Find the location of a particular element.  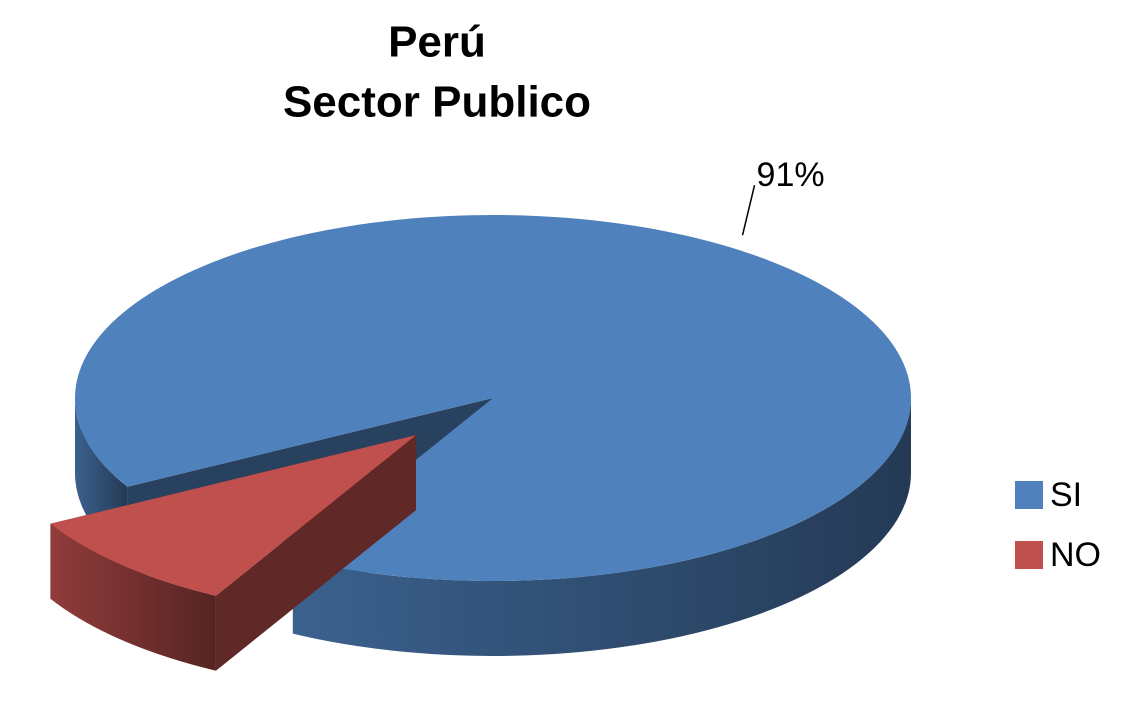

legend-label: SI is located at coordinates (1066, 495).